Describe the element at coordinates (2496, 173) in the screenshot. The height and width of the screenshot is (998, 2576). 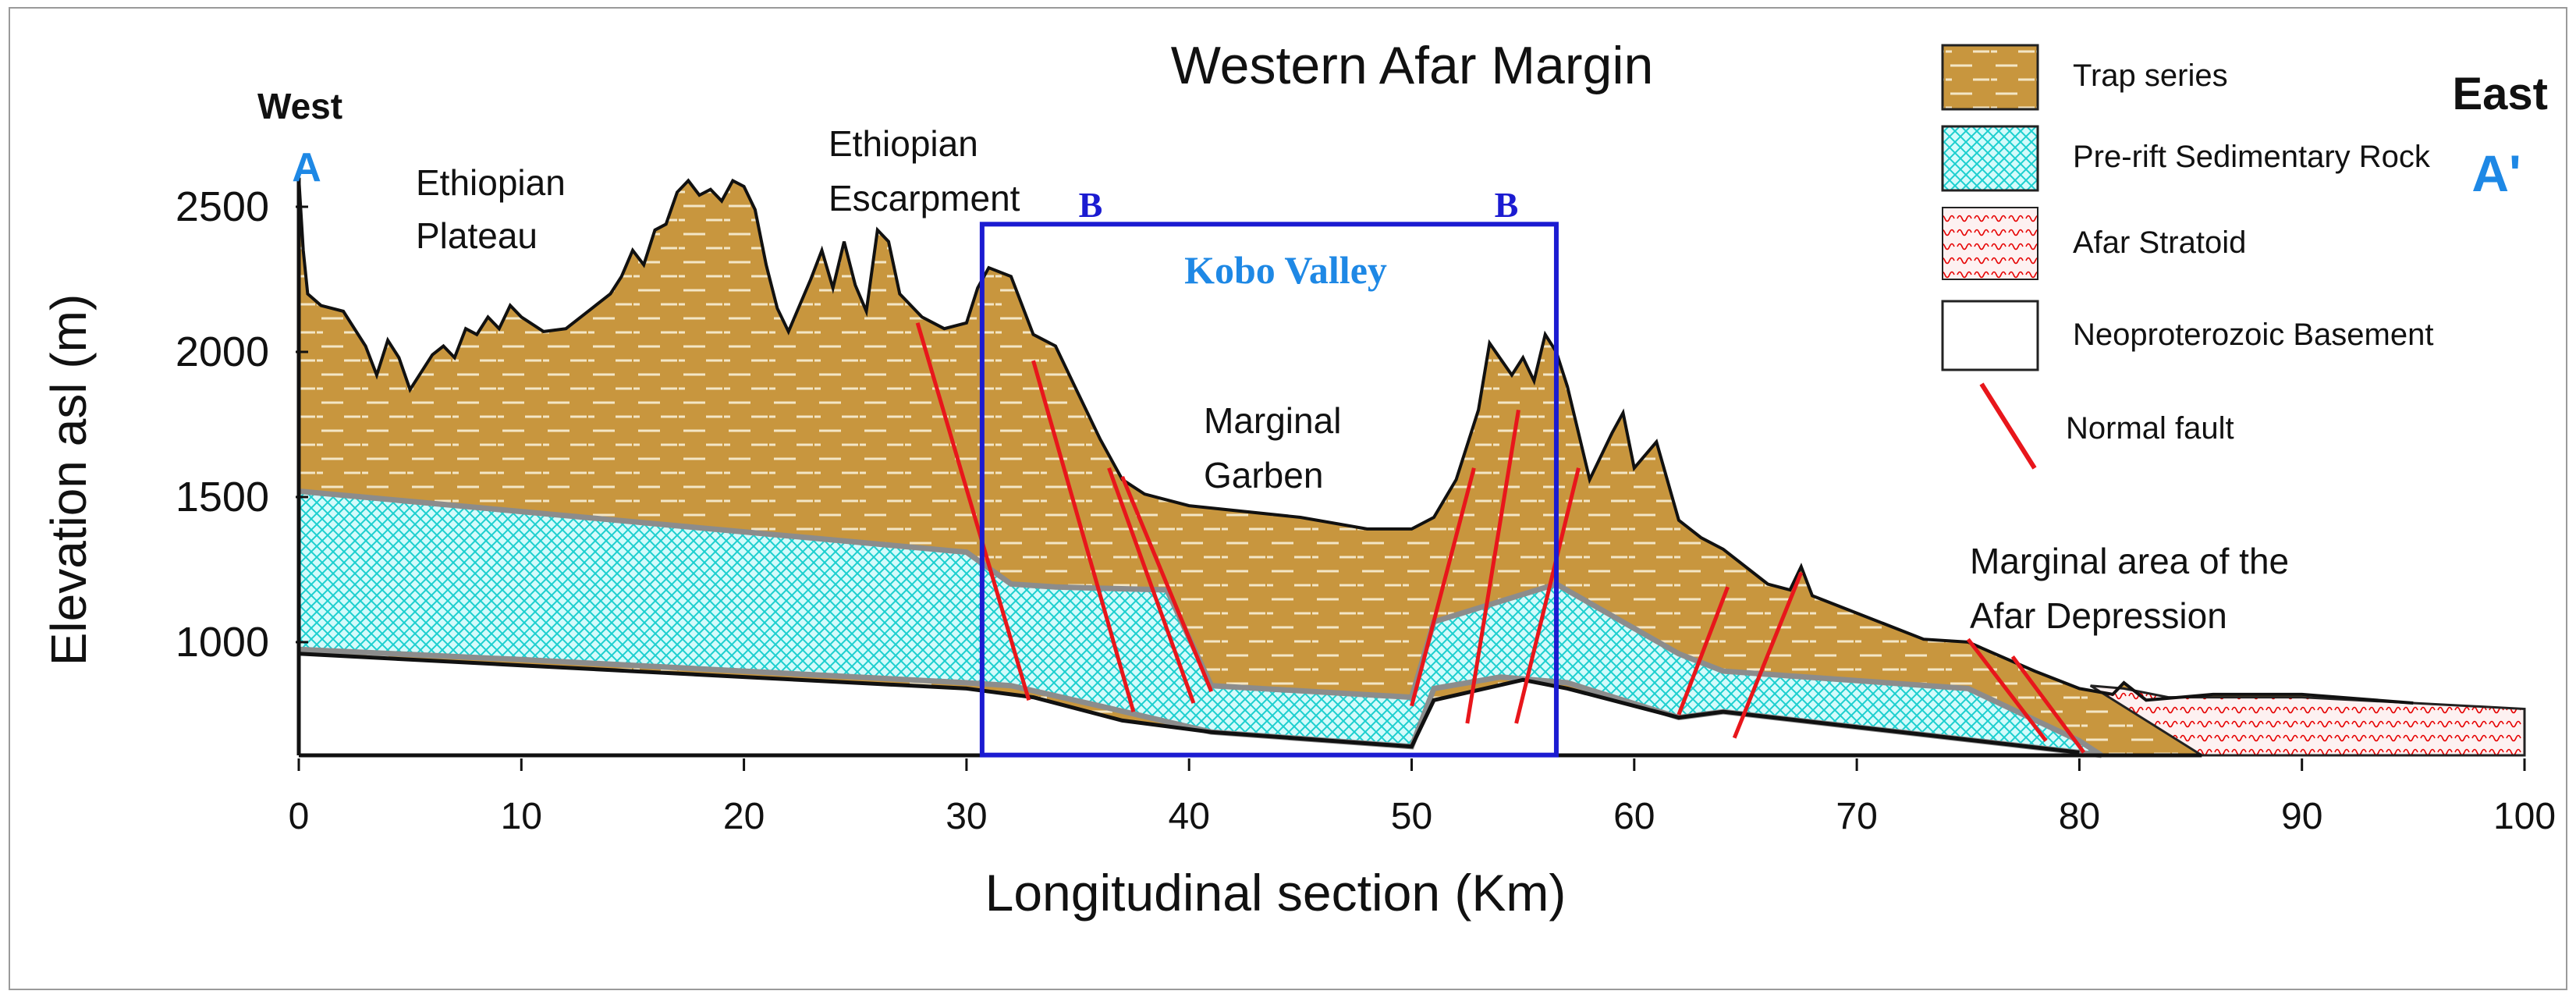
I see `point-a-prime-label: A'` at that location.